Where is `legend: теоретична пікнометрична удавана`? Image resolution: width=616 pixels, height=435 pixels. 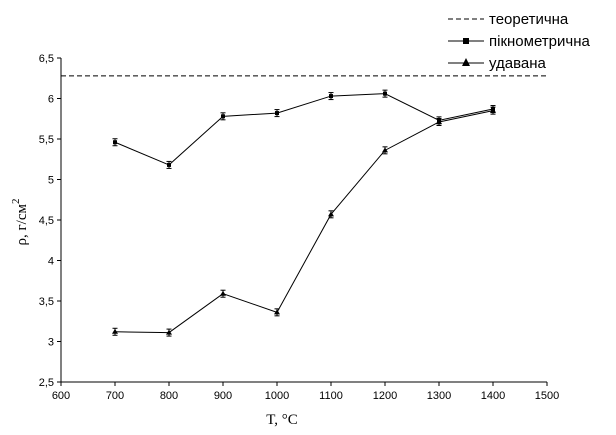 legend: теоретична пікнометрична удавана is located at coordinates (519, 41).